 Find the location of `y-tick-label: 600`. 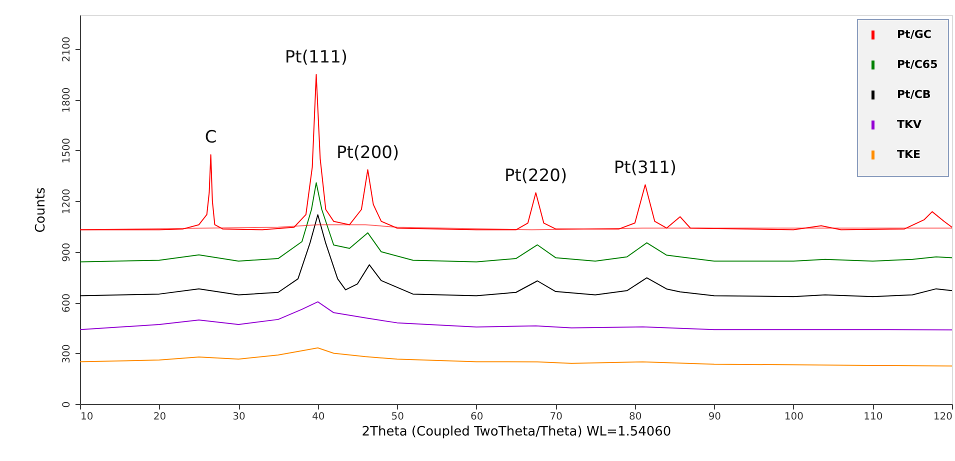

y-tick-label: 600 is located at coordinates (67, 303).